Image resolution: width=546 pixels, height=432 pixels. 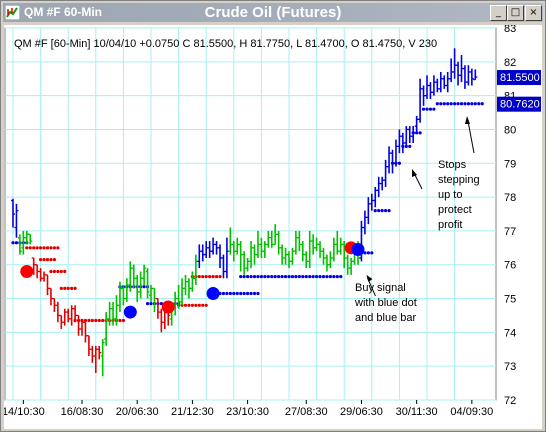 I want to click on y-tick-label: 80, so click(x=510, y=130).